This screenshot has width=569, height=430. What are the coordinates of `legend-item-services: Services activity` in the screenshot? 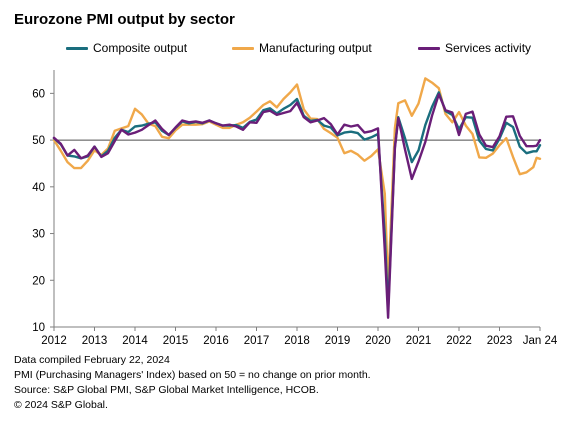 It's located at (474, 48).